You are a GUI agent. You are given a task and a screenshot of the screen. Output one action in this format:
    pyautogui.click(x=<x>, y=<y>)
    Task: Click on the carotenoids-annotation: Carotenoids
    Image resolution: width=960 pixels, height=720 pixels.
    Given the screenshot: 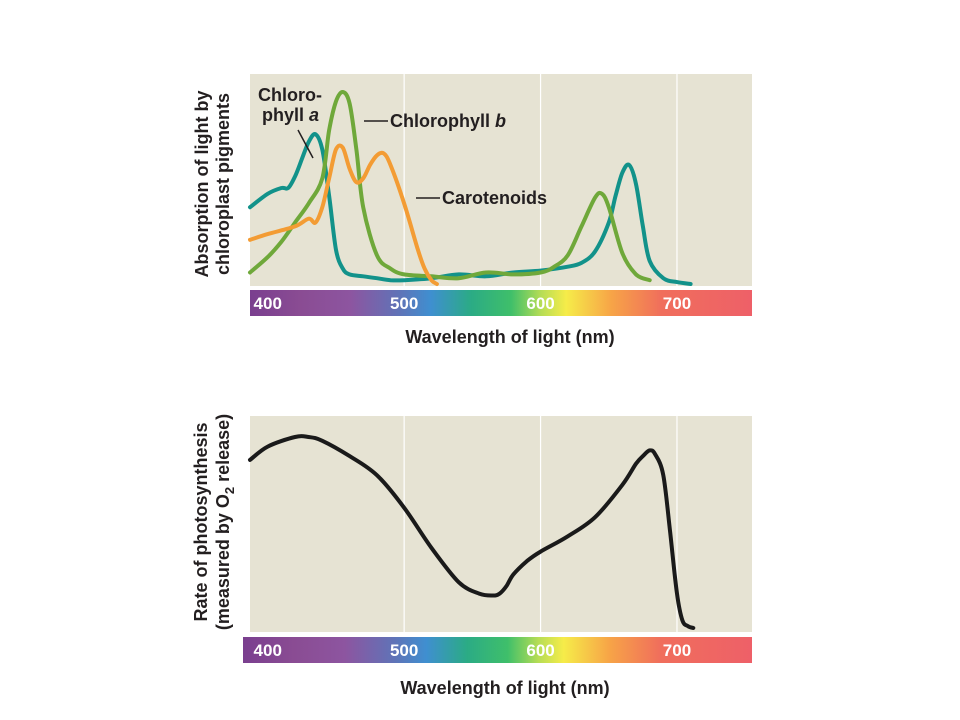 What is the action you would take?
    pyautogui.click(x=481, y=198)
    